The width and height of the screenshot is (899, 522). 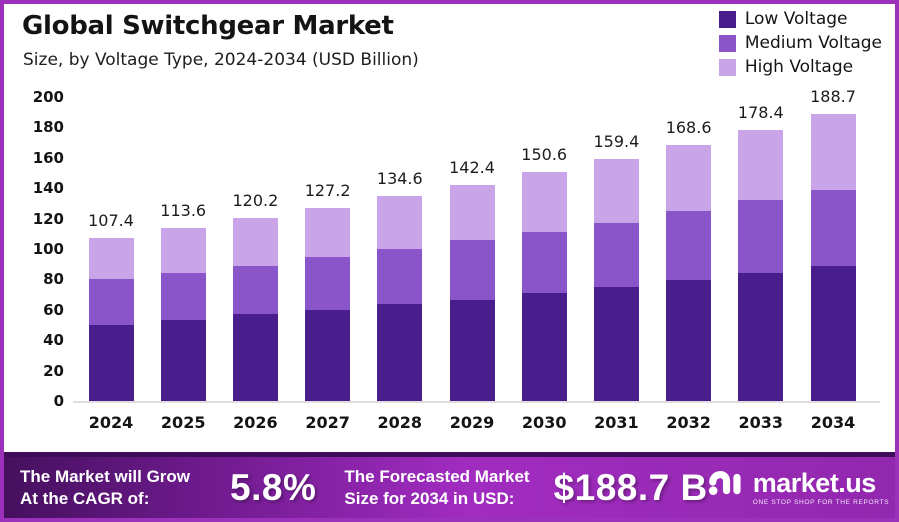 What do you see at coordinates (833, 97) in the screenshot?
I see `bar-total-label-2034: 188.7` at bounding box center [833, 97].